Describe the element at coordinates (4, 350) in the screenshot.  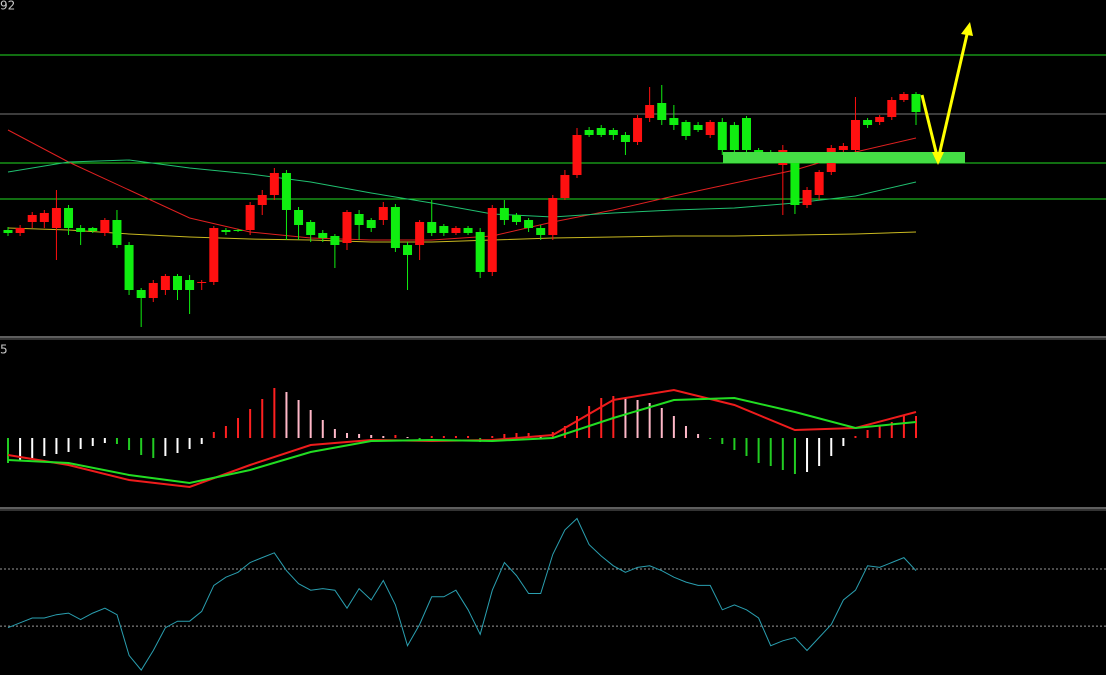
I see `panel-label: 5` at that location.